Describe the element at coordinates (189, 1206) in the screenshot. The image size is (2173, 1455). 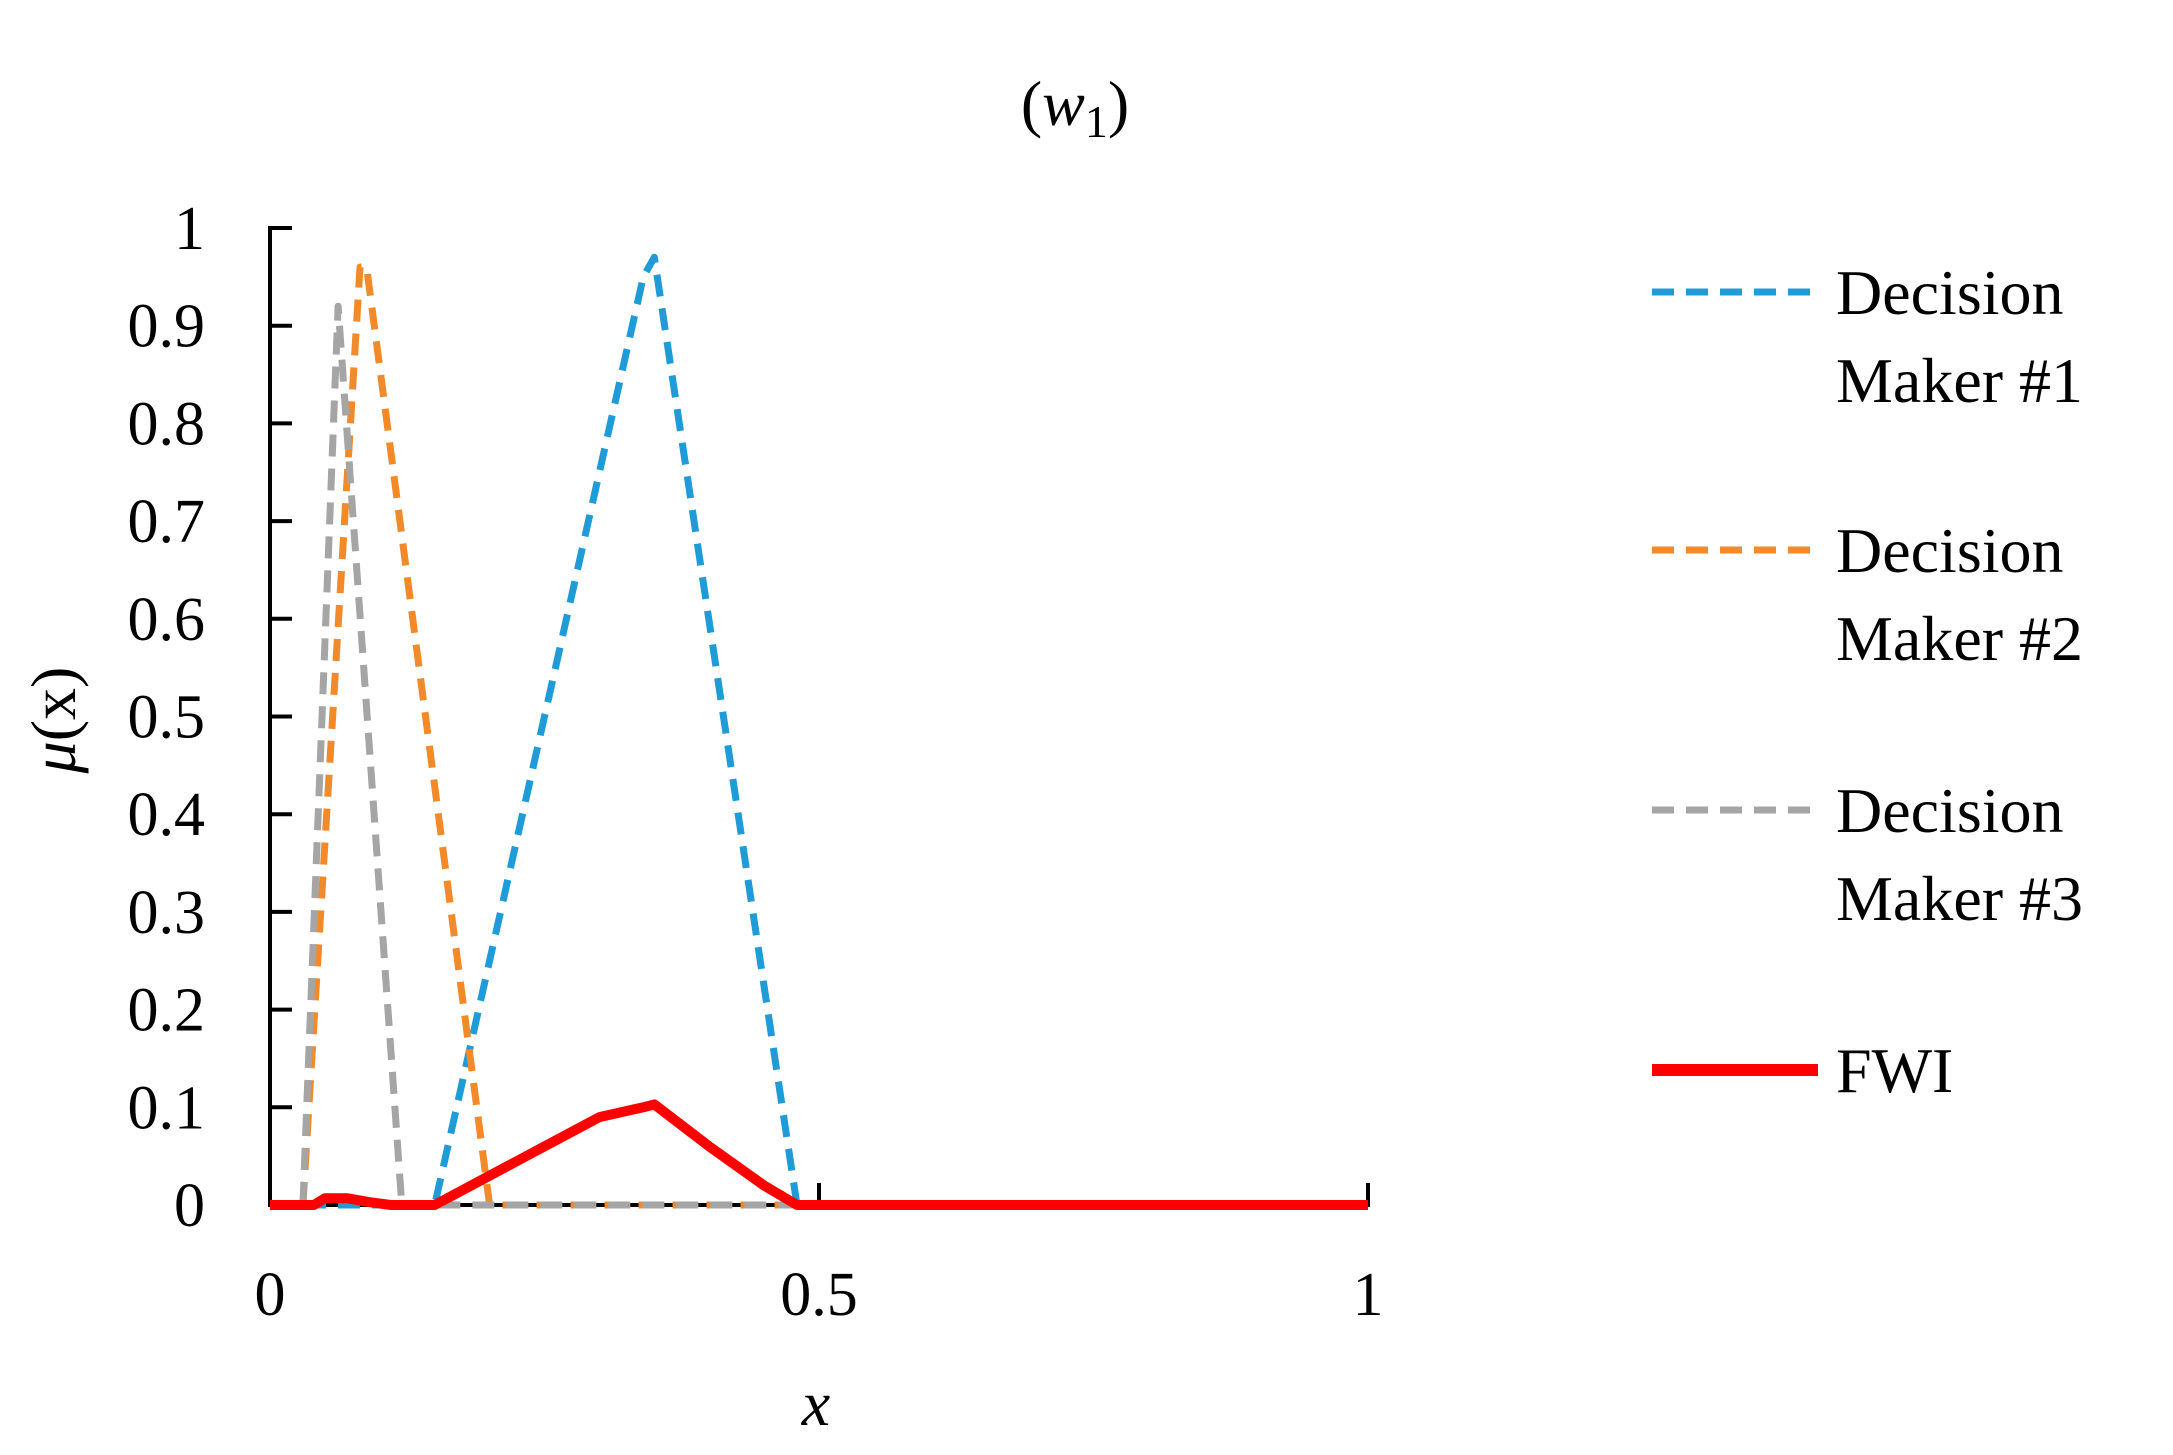
I see `y-tick-label: 0` at that location.